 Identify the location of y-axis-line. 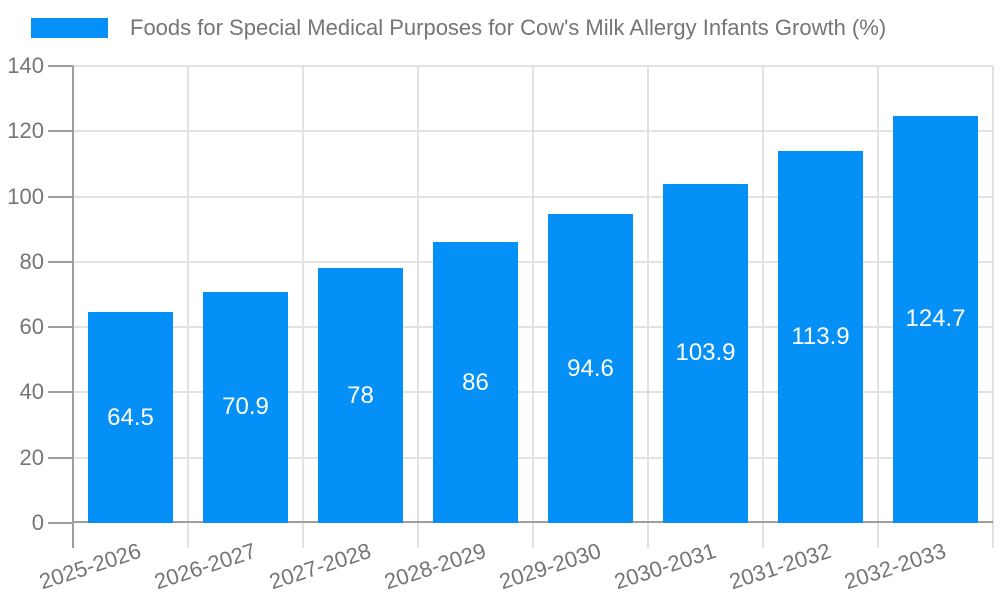
(73, 307).